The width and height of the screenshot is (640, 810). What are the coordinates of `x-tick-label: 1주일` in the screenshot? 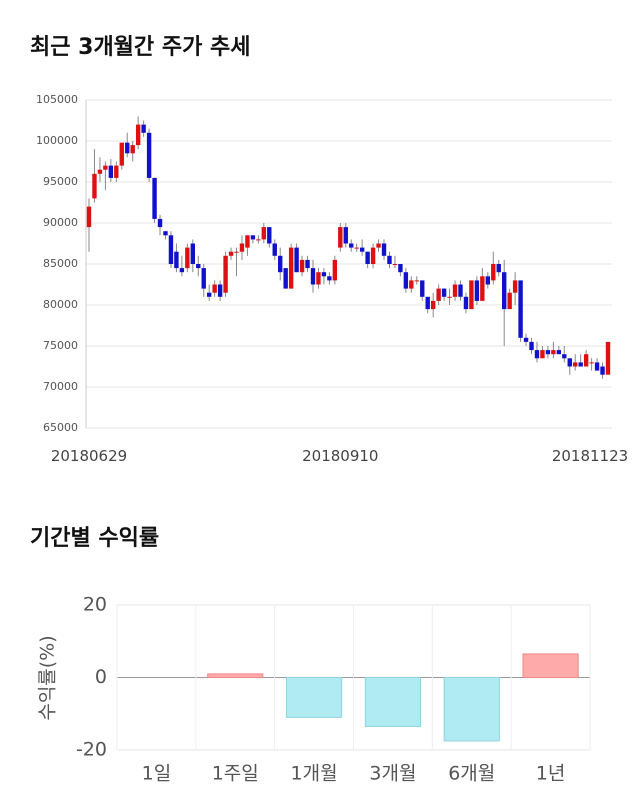 It's located at (235, 774).